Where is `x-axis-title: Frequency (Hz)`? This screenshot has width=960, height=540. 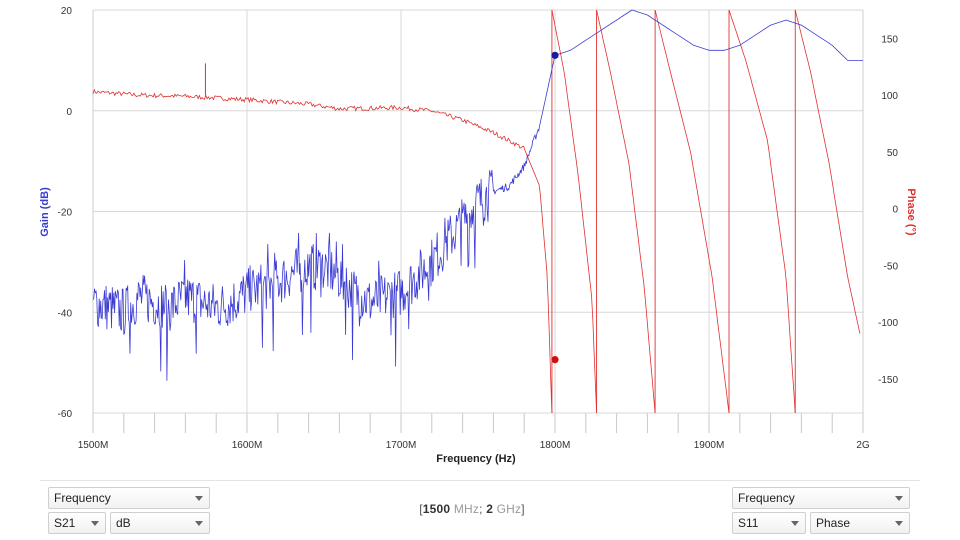
x-axis-title: Frequency (Hz) is located at coordinates (476, 459).